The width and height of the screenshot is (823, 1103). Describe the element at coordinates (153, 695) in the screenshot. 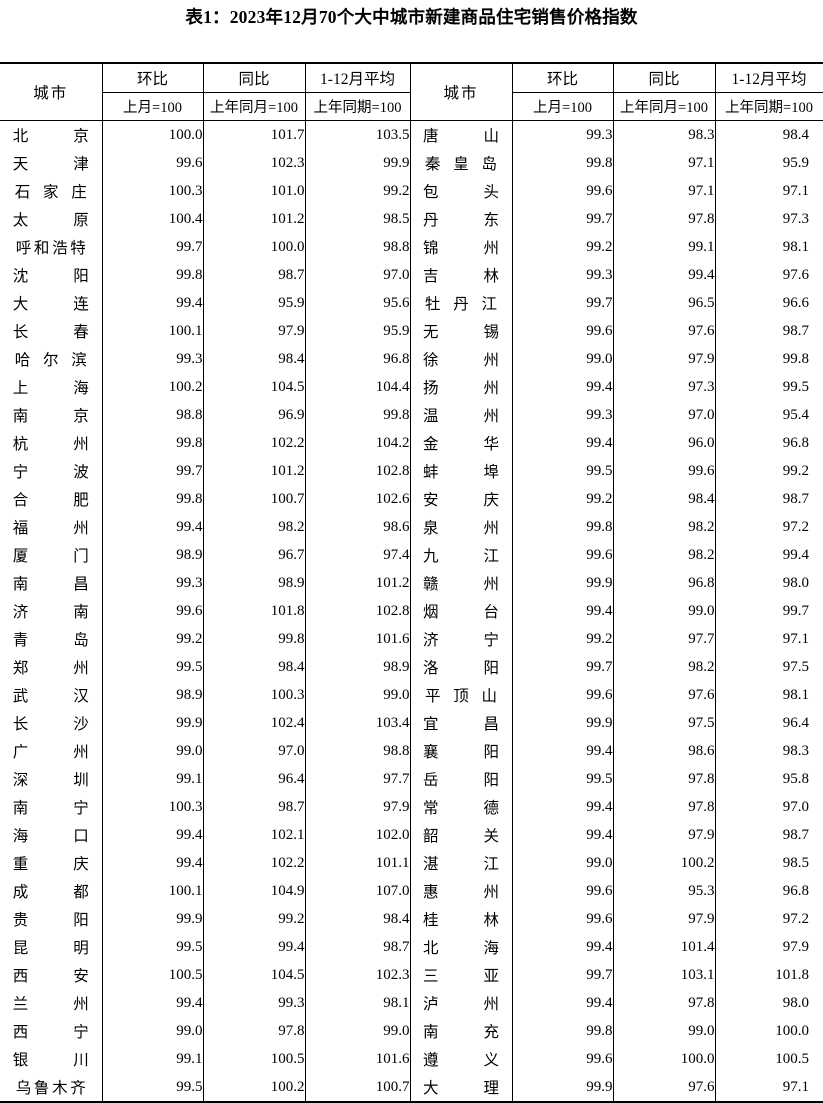

I see `mom-cell-left: 98.9` at that location.